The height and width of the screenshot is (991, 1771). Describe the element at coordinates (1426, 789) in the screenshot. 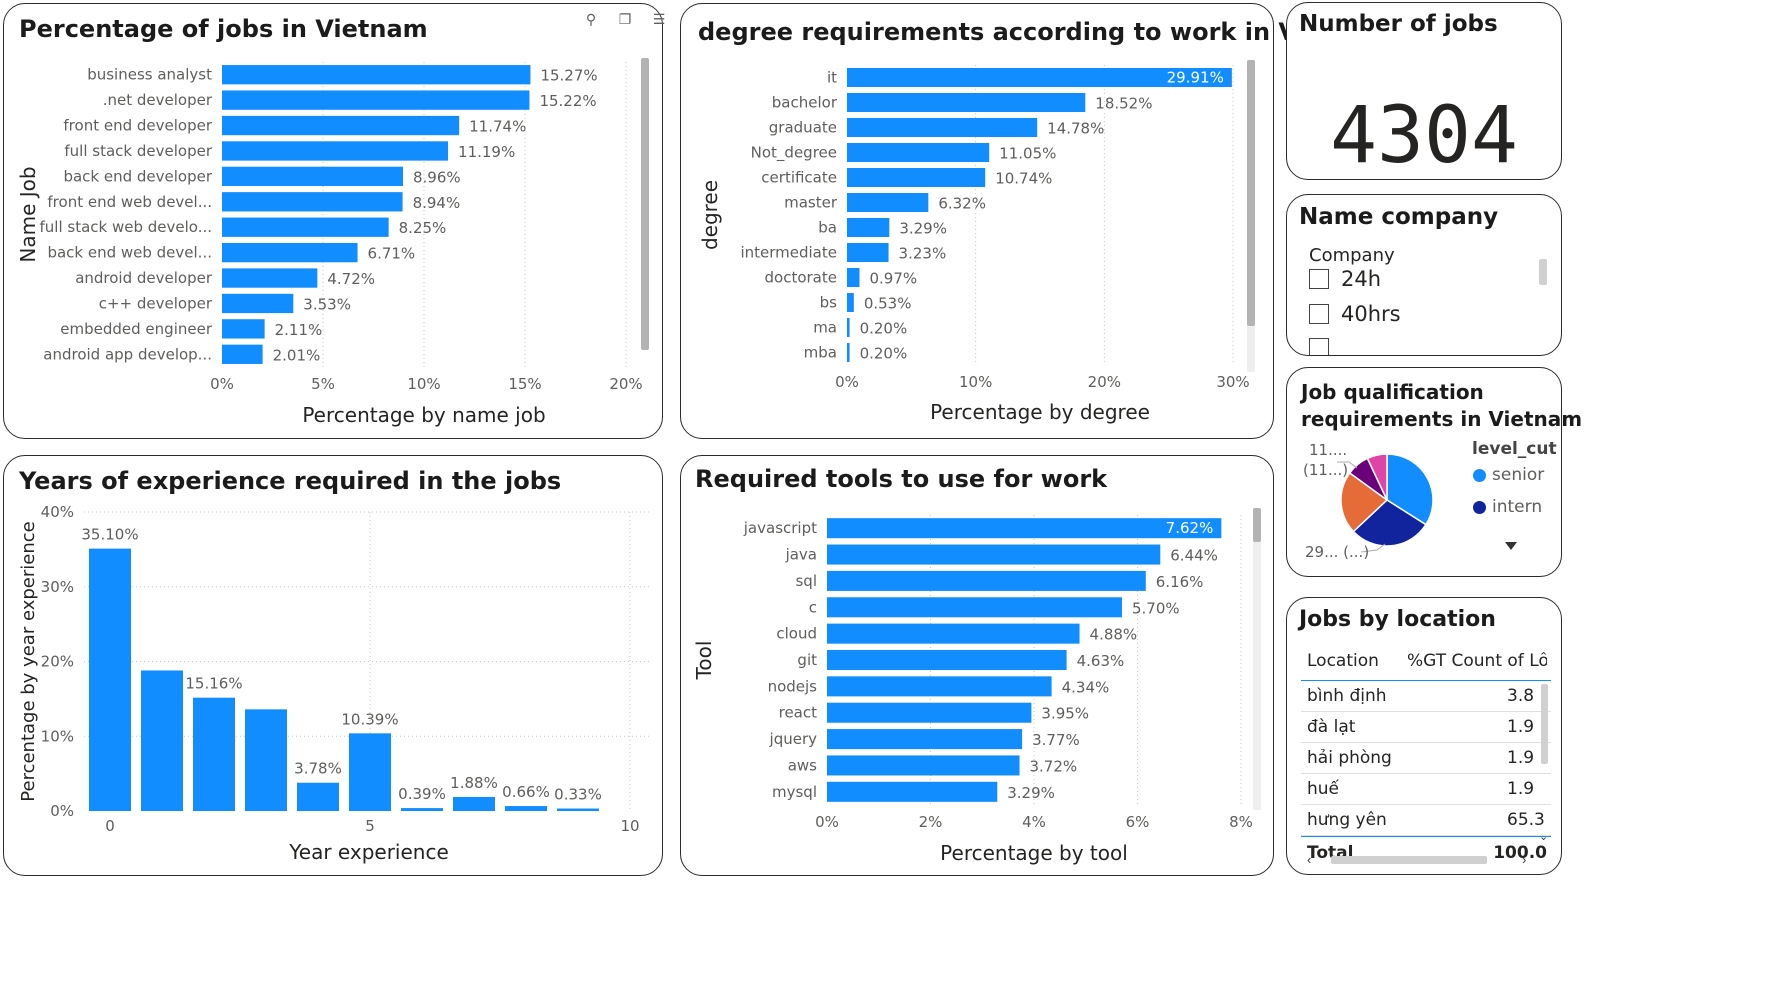

I see `table-row: huế 1.9` at that location.